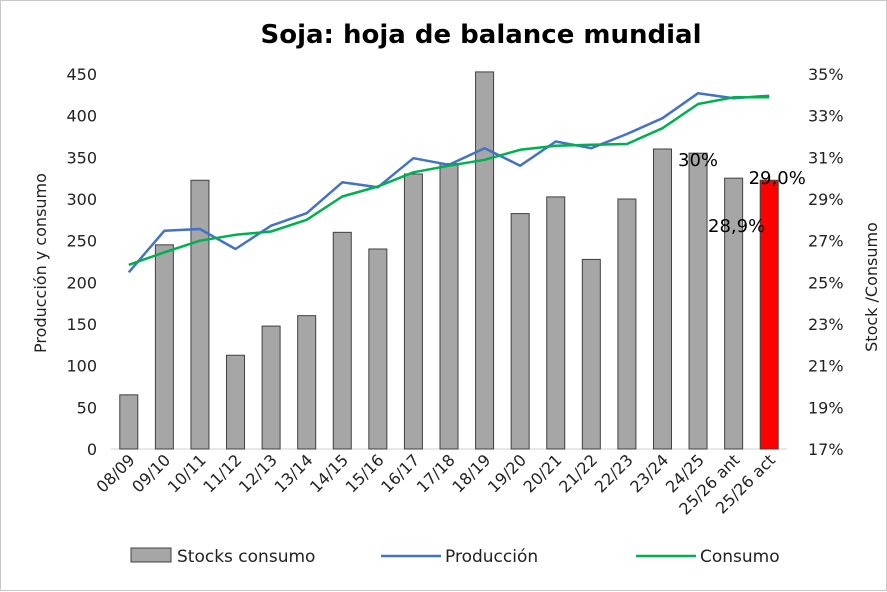 Image resolution: width=887 pixels, height=592 pixels. What do you see at coordinates (81, 74) in the screenshot?
I see `y-tick-label: 450` at bounding box center [81, 74].